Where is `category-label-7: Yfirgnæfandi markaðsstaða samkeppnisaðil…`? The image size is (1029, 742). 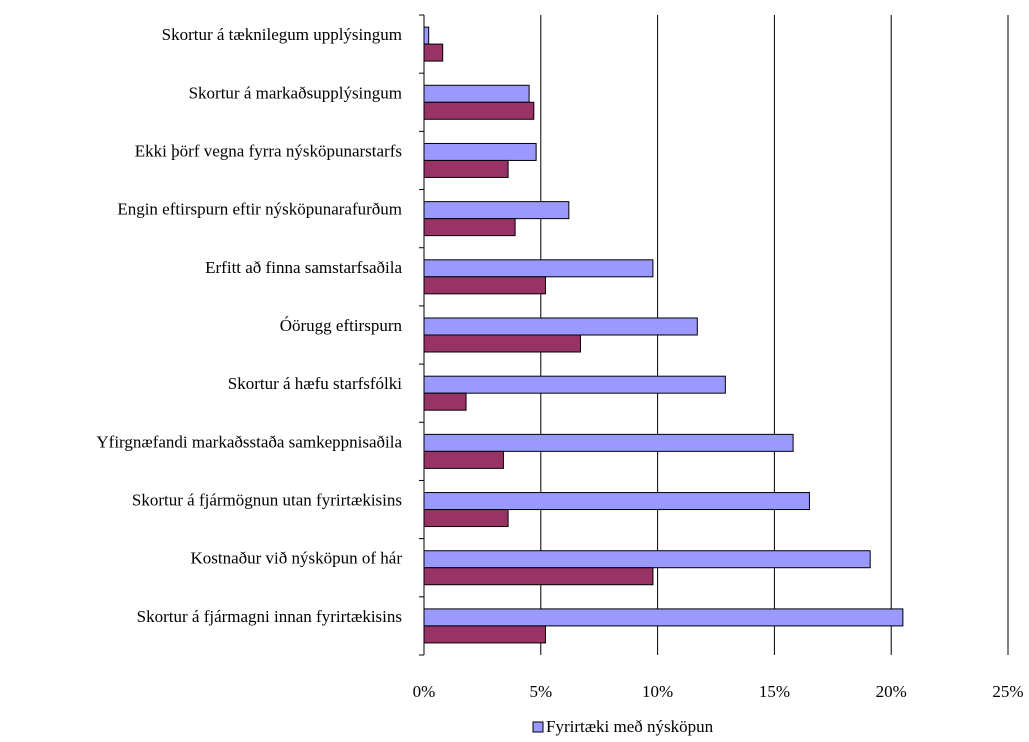 category-label-7: Yfirgnæfandi markaðsstaða samkeppnisaðil… is located at coordinates (249, 441).